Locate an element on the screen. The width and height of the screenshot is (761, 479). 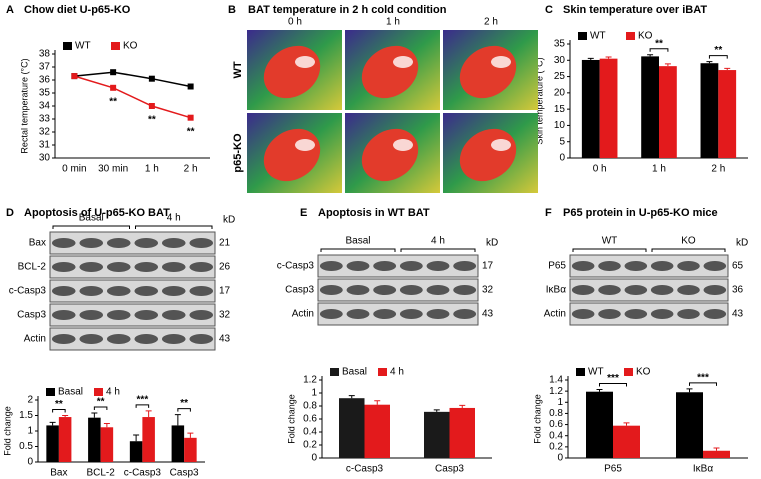
y-tick-label: 15 is located at coordinates (560, 109).